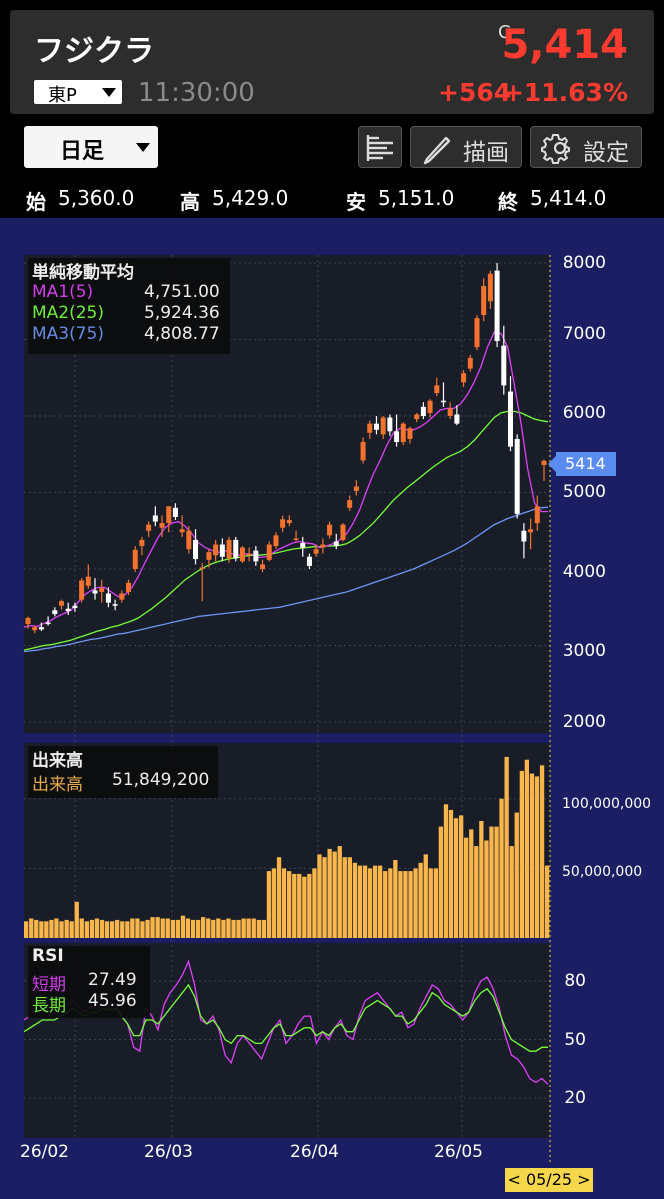 The height and width of the screenshot is (1199, 664). Describe the element at coordinates (68, 313) in the screenshot. I see `ma2-label: MA2(25)` at that location.